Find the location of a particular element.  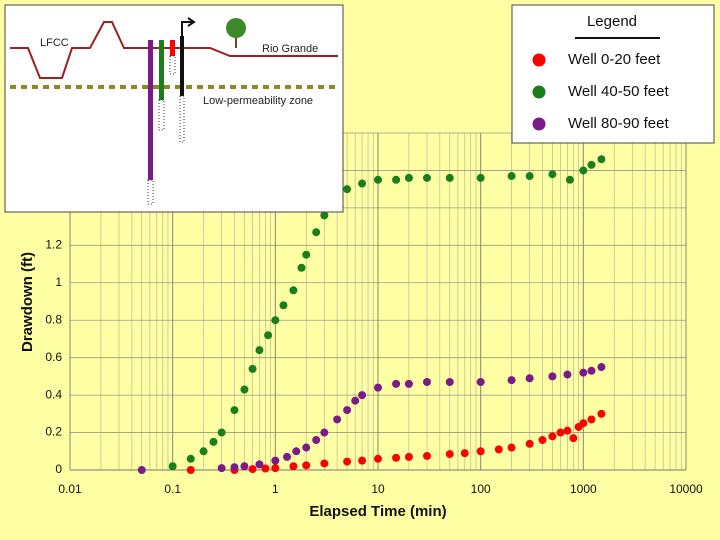

legend-label: Well 80-90 feet is located at coordinates (618, 123).